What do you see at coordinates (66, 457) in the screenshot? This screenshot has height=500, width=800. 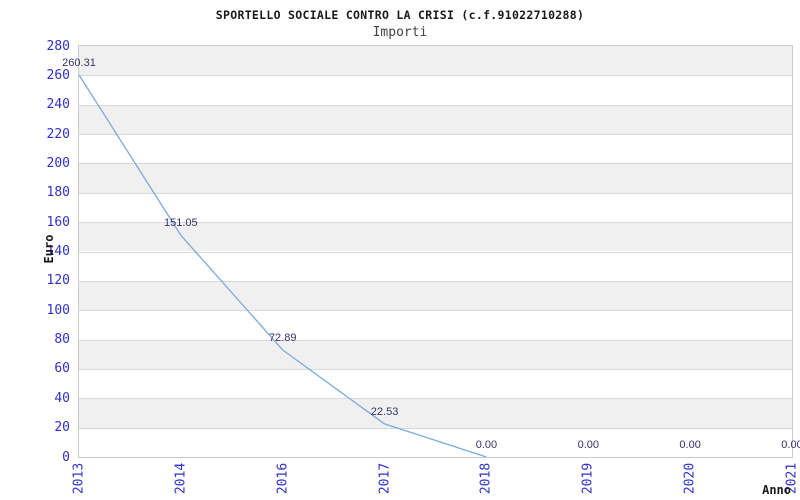 I see `y-tick-label: 0` at bounding box center [66, 457].